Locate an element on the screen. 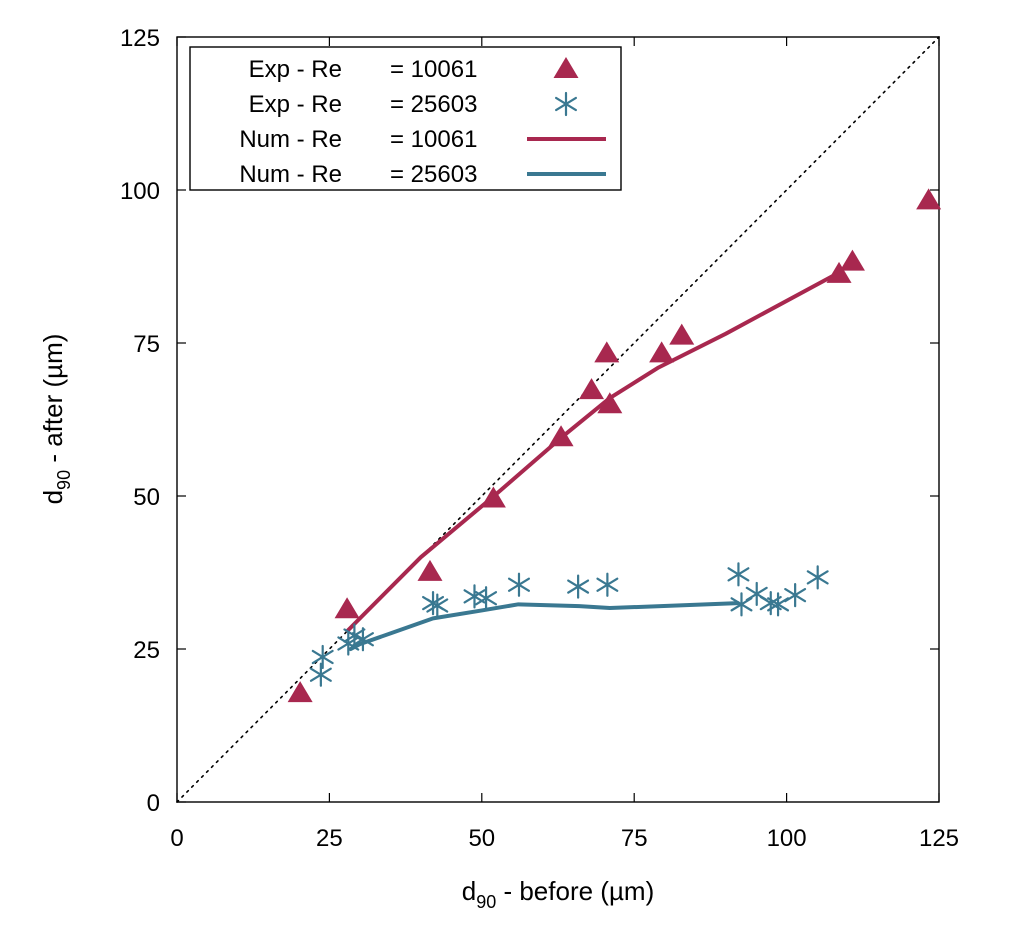 This screenshot has height=947, width=1024. x-tick-label: 100 is located at coordinates (787, 838).